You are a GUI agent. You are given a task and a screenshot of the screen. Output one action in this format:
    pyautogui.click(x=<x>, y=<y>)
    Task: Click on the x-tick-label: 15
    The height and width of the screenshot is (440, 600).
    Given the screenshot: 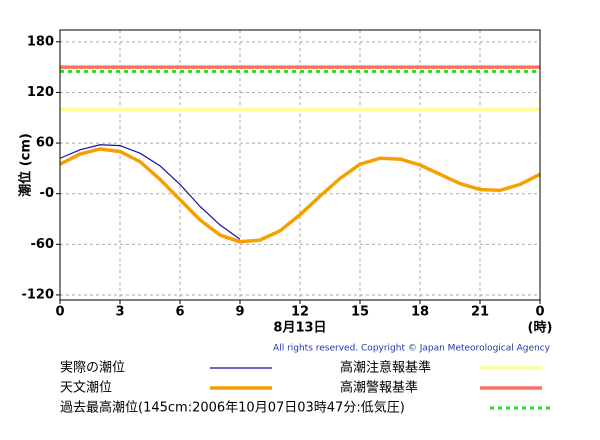 What is the action you would take?
    pyautogui.click(x=360, y=312)
    